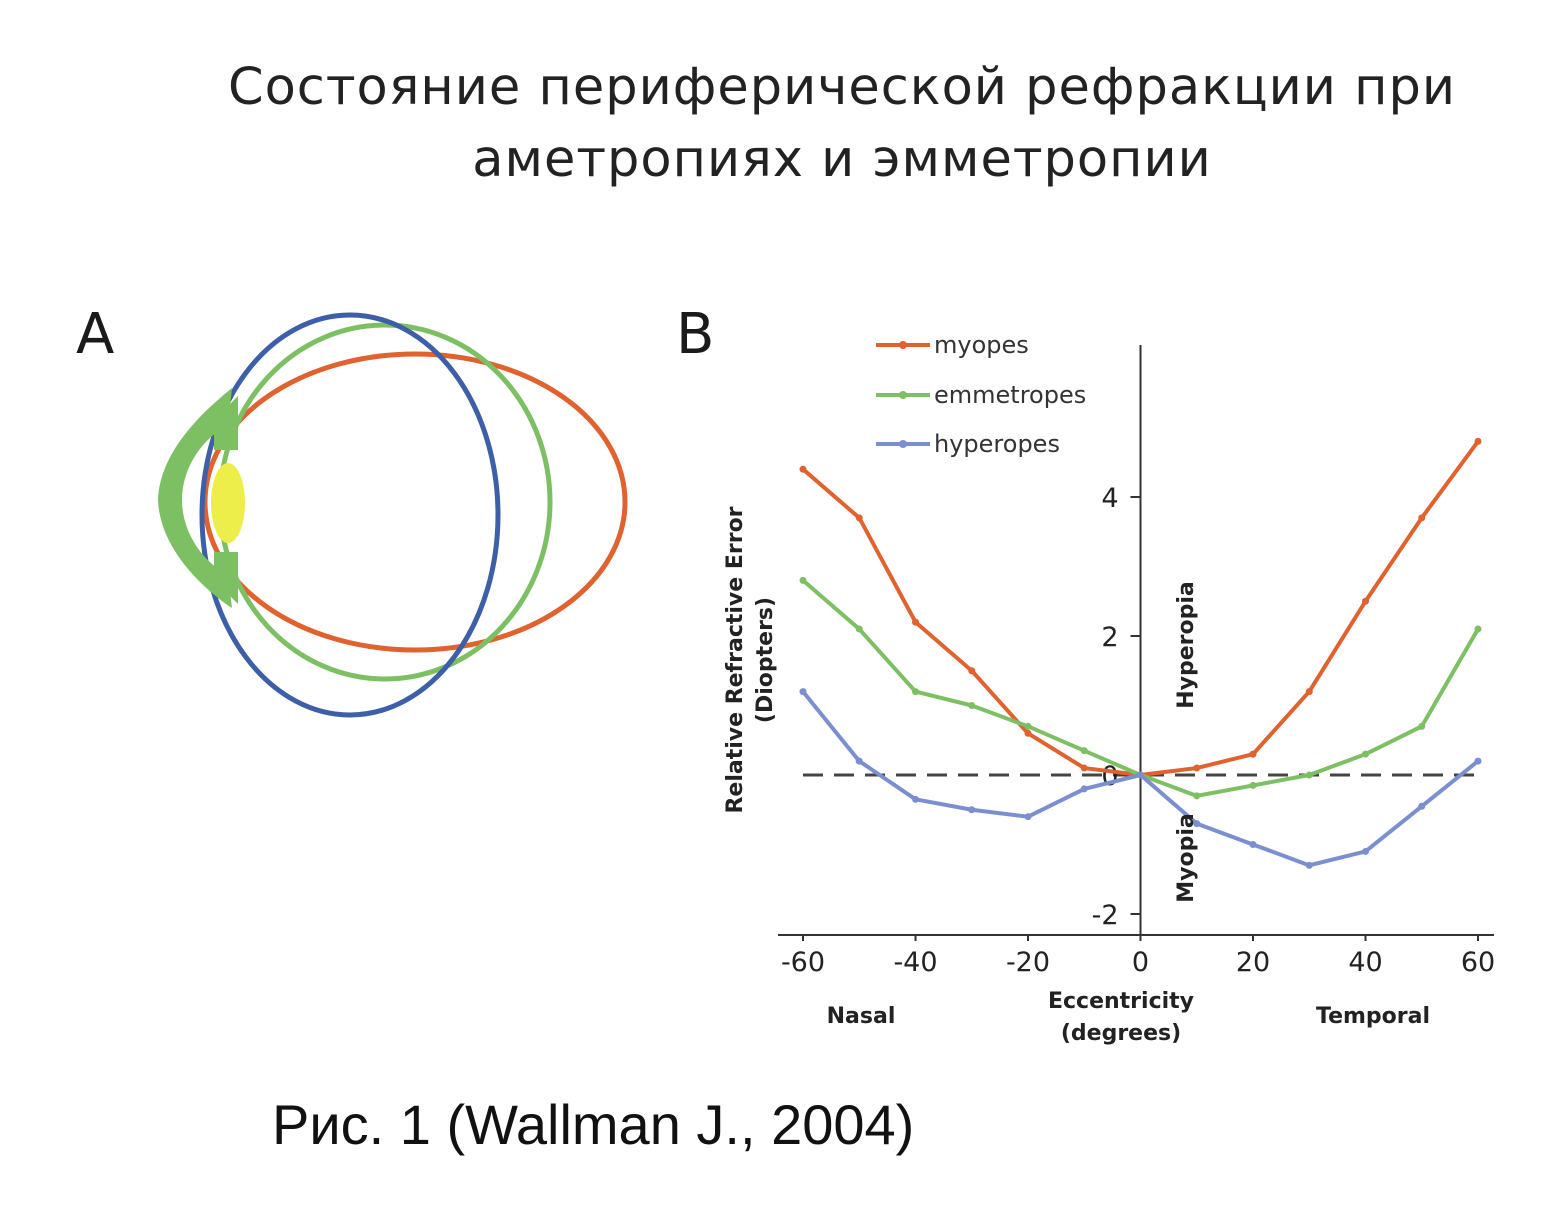  Describe the element at coordinates (593, 1124) in the screenshot. I see `figure-caption: Рис. 1 (Wallman J., 2004)` at that location.